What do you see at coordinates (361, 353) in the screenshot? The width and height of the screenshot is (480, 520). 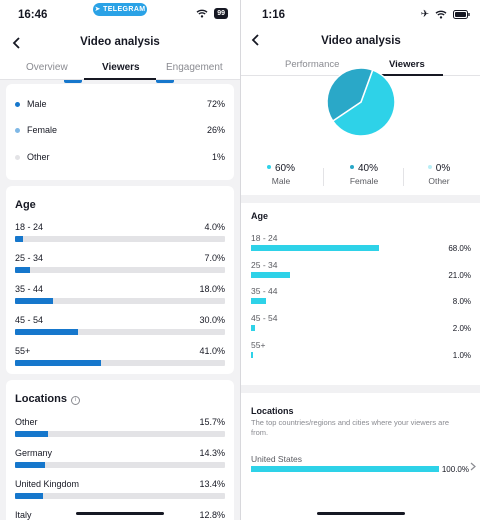 I see `age-row: 55+ 1.0%` at bounding box center [361, 353].